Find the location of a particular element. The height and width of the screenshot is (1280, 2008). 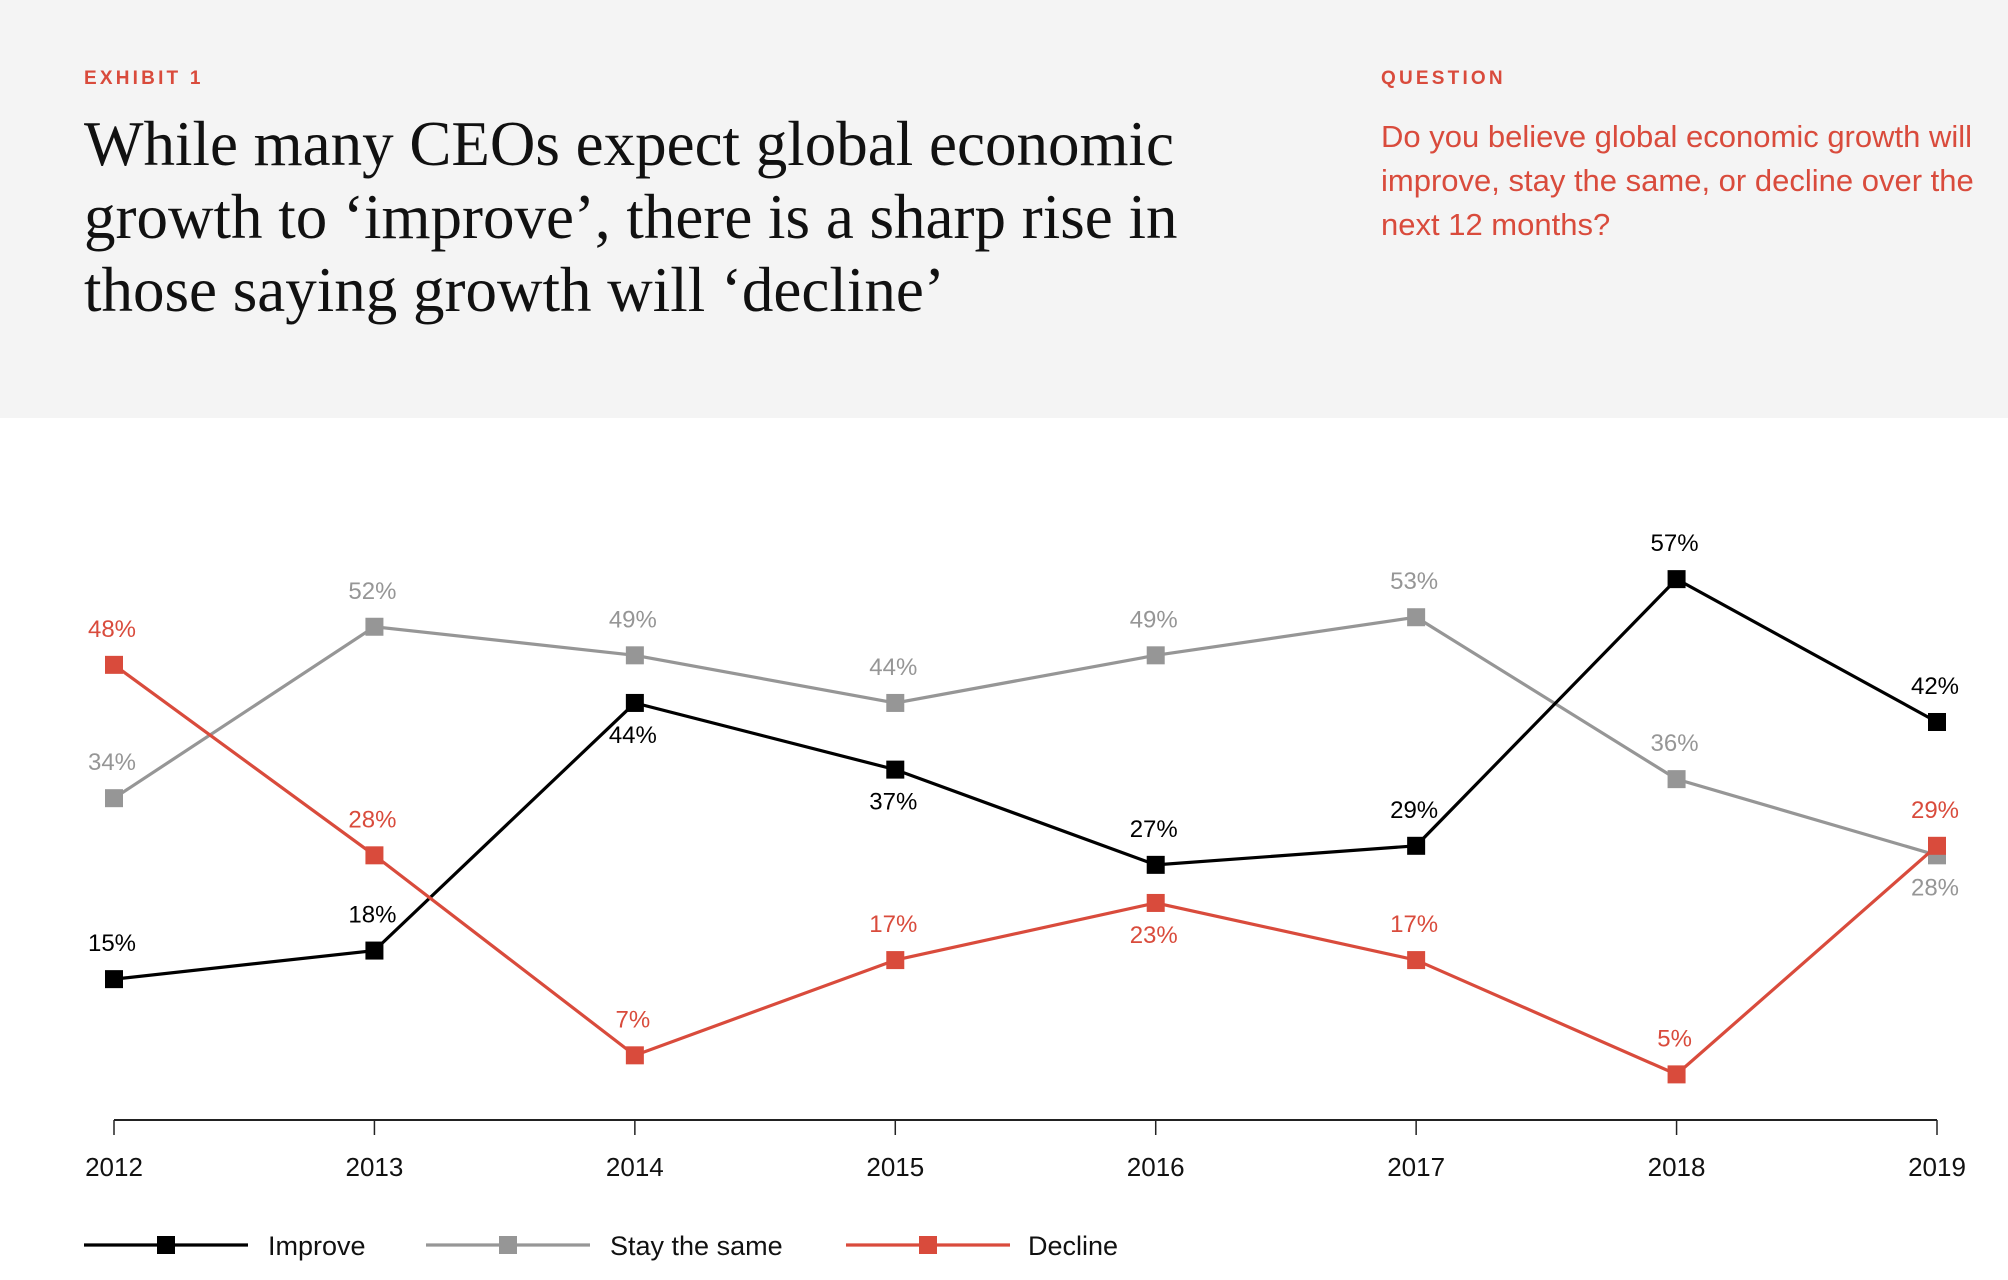

legend: Improve Stay the same Decline is located at coordinates (601, 1246).